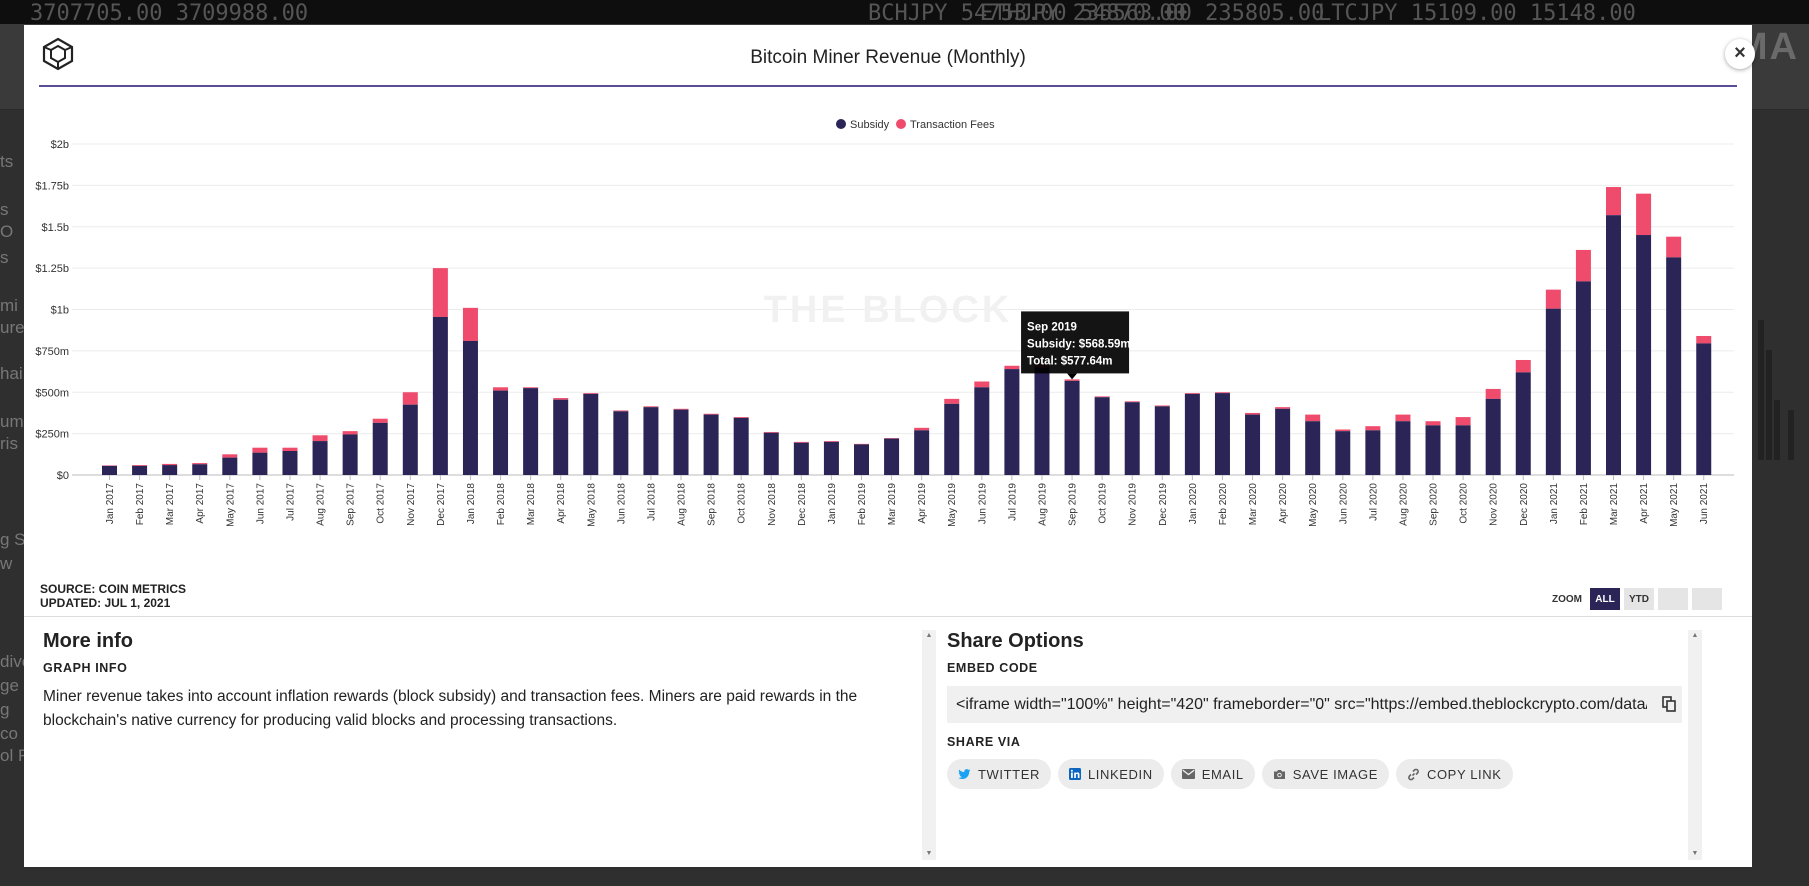 This screenshot has width=1809, height=886. Describe the element at coordinates (1103, 503) in the screenshot. I see `x-tick-label: Oct 2019` at that location.